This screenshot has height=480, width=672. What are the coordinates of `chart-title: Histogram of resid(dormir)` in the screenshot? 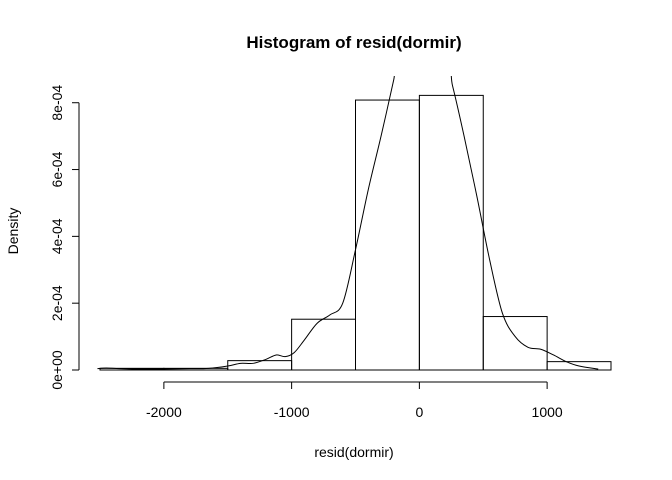 It's located at (353, 42).